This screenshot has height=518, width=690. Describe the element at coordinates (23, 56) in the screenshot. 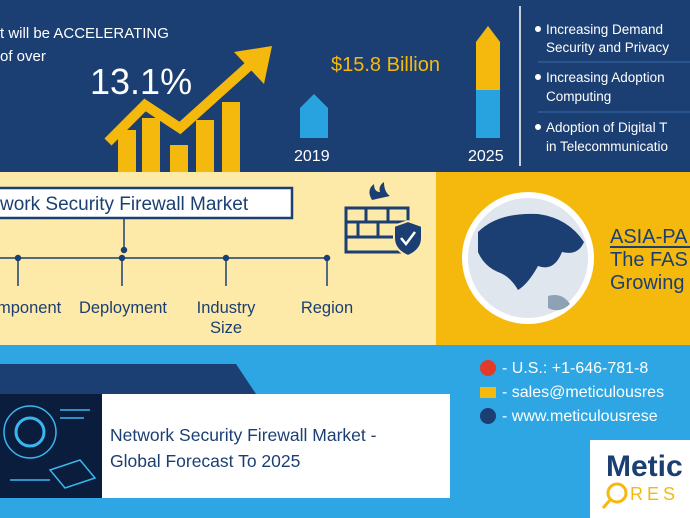

I see `growth-line: of over` at that location.